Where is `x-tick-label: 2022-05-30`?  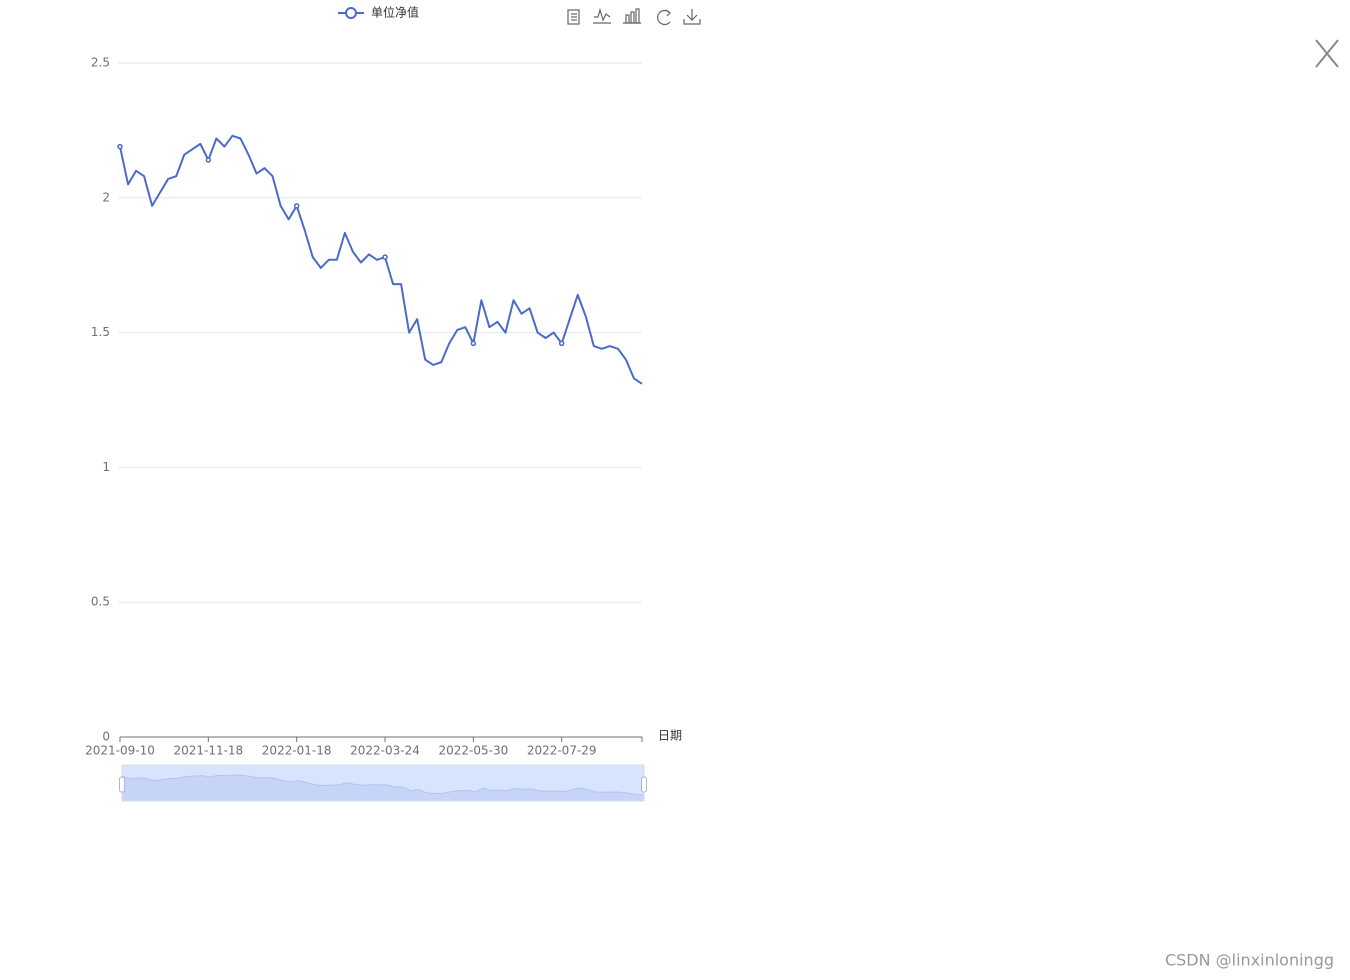
x-tick-label: 2022-05-30 is located at coordinates (473, 751).